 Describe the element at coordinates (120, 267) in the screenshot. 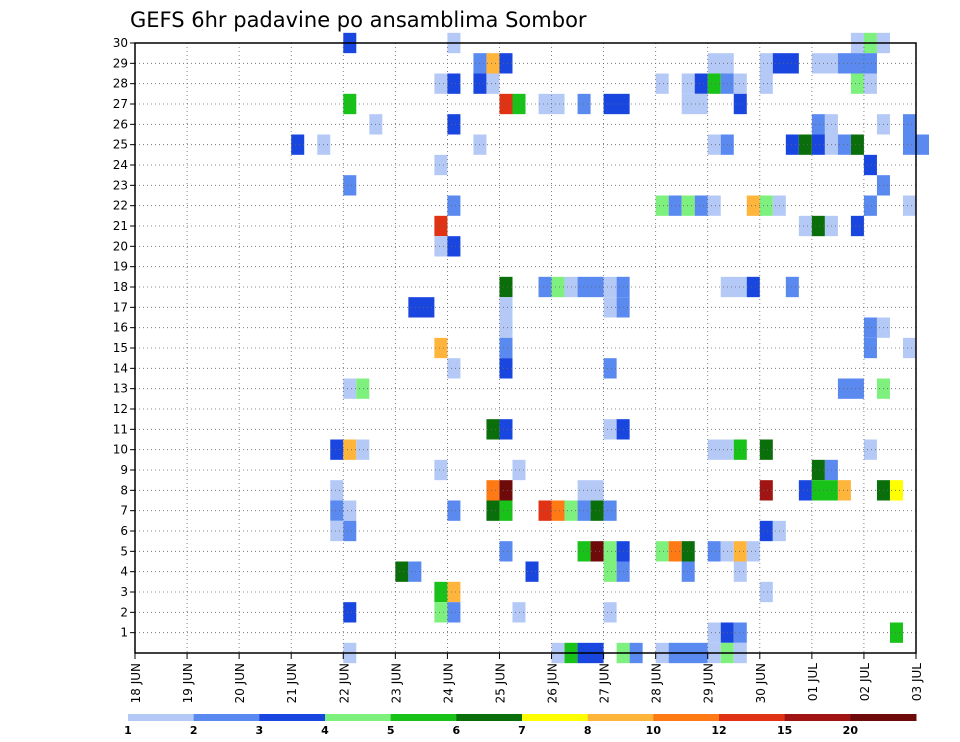

I see `y-tick-label: 19` at that location.